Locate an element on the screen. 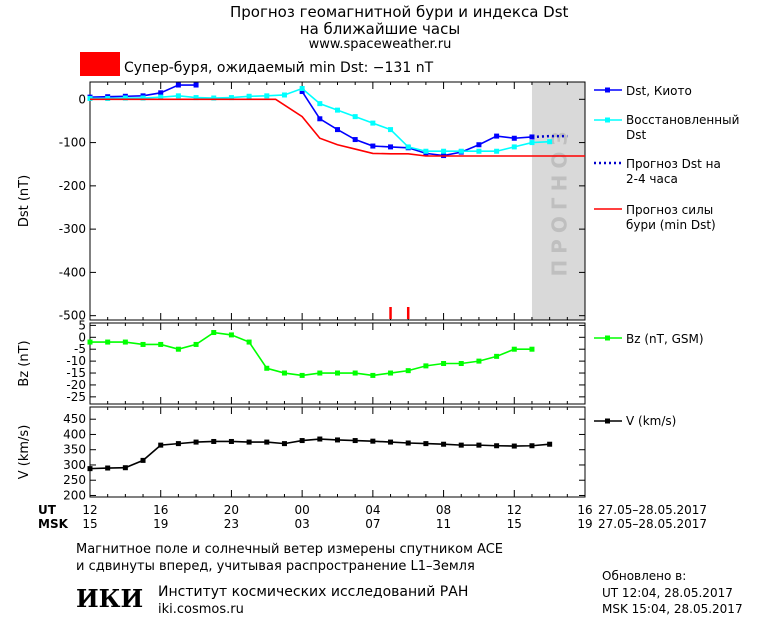  legend-bz: Bz (nT, GSM) is located at coordinates (665, 339).